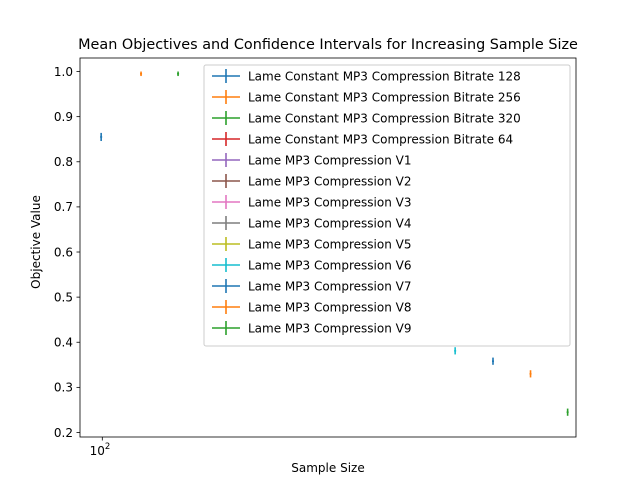  What do you see at coordinates (330, 329) in the screenshot?
I see `legend-label: Lame MP3 Compression V9` at bounding box center [330, 329].